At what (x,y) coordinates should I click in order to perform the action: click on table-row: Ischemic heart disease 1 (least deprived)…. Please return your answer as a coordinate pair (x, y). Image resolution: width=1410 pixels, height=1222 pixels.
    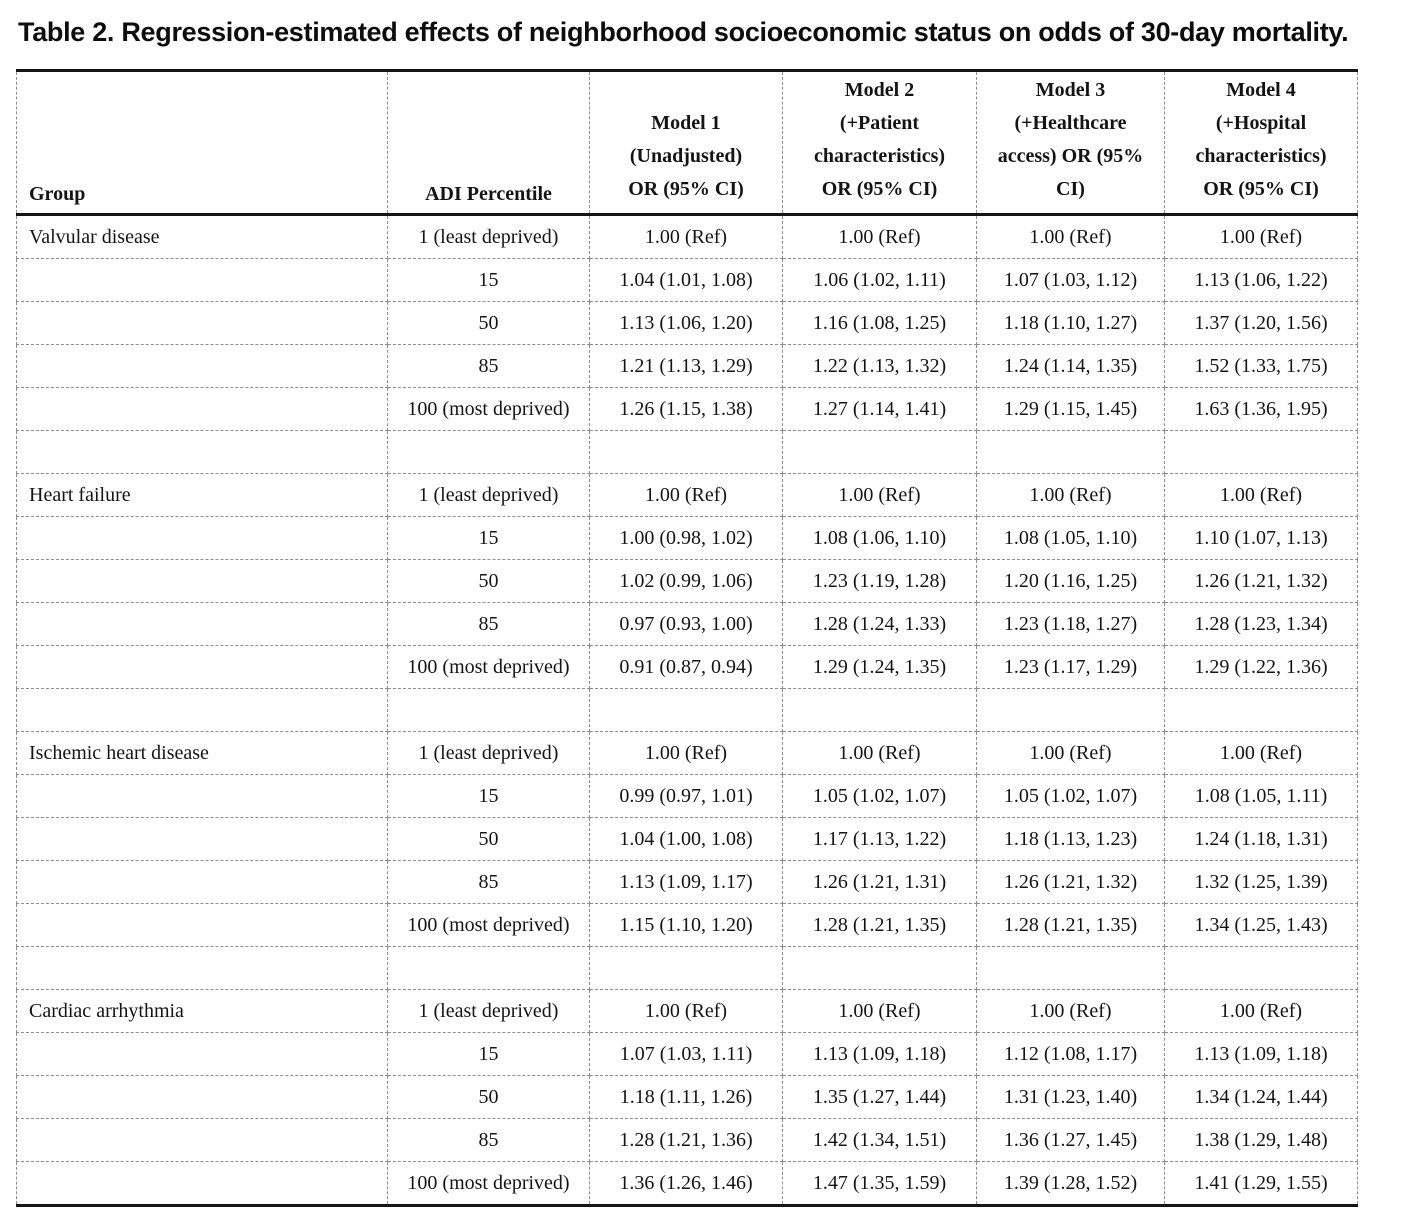
    Looking at the image, I should click on (687, 753).